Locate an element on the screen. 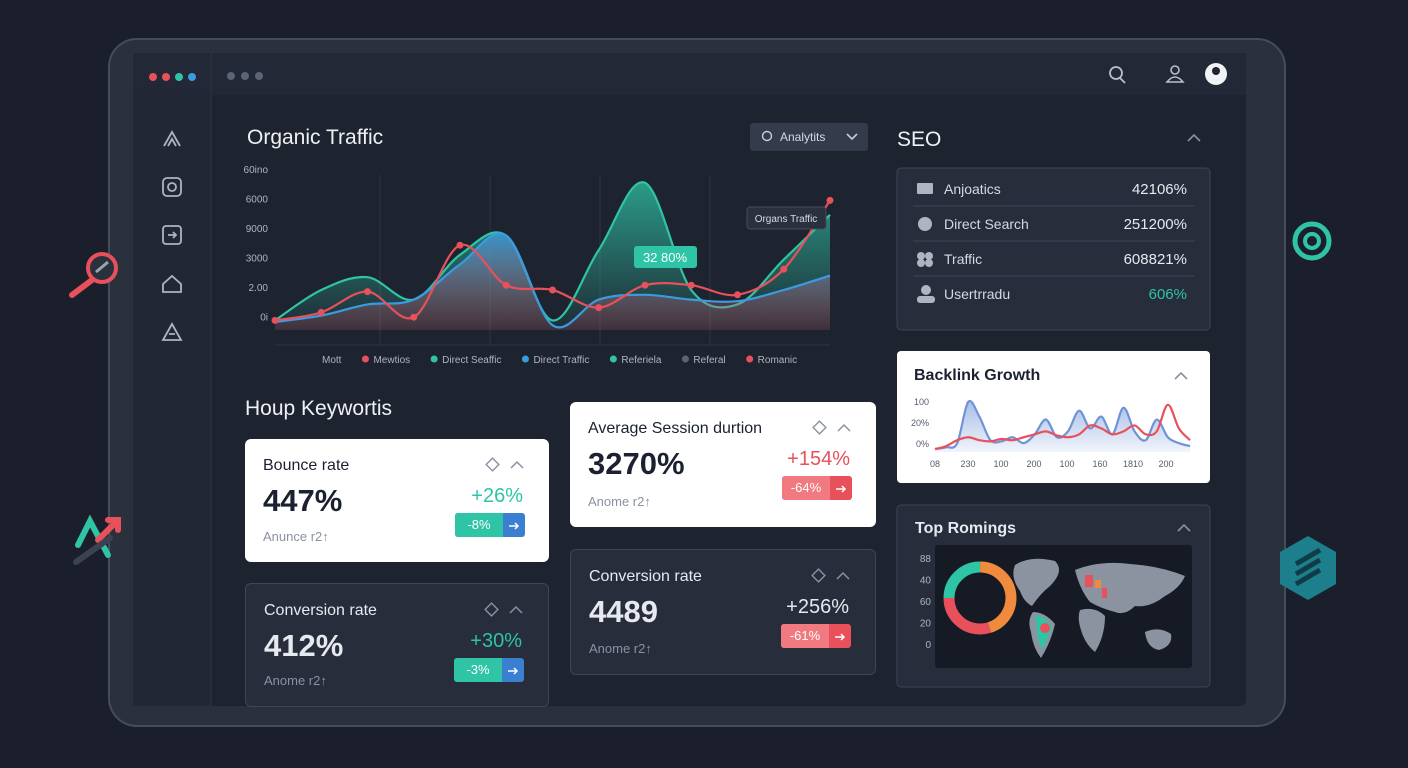  card-badge: -8% is located at coordinates (490, 525).